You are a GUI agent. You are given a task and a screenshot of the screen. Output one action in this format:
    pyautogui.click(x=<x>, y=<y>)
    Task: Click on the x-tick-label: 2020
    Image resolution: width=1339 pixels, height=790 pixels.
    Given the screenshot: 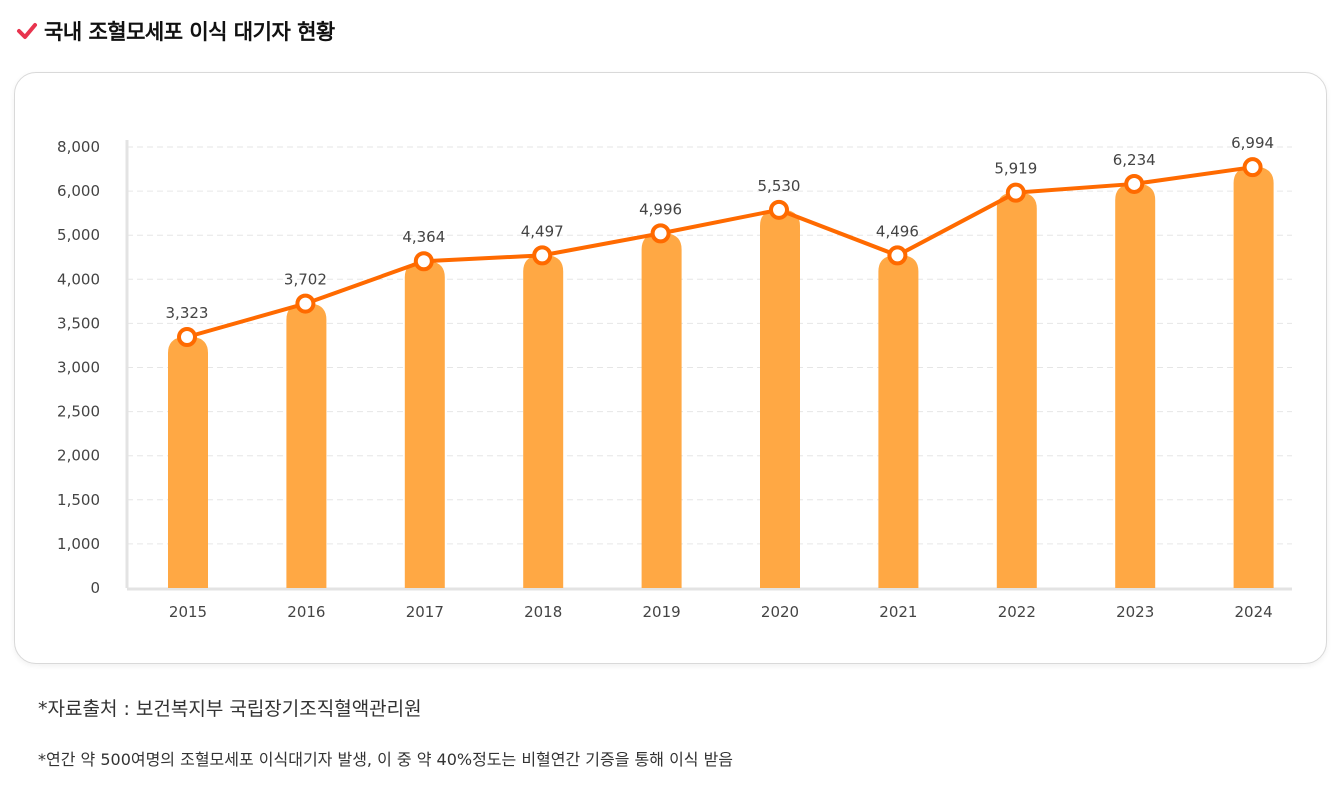 What is the action you would take?
    pyautogui.click(x=780, y=612)
    